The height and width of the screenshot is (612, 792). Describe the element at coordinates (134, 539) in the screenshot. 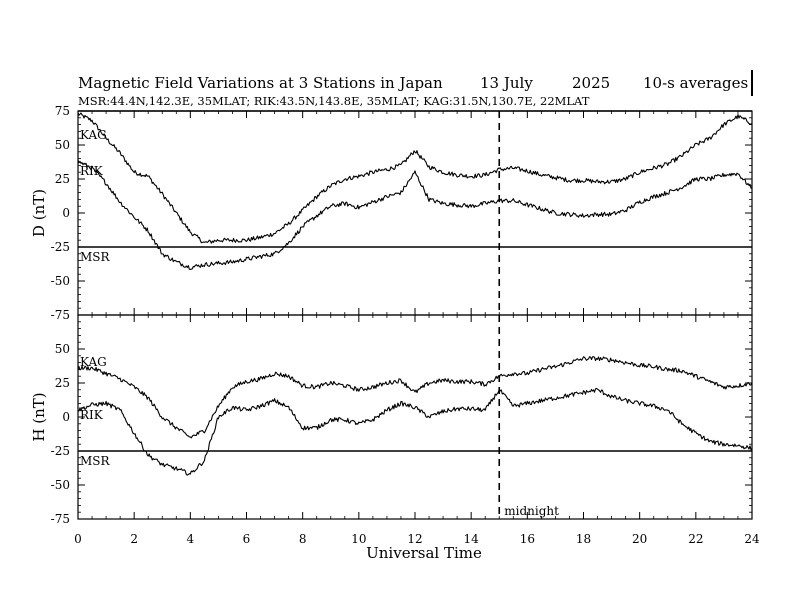

I see `x-tick-label: 2` at that location.